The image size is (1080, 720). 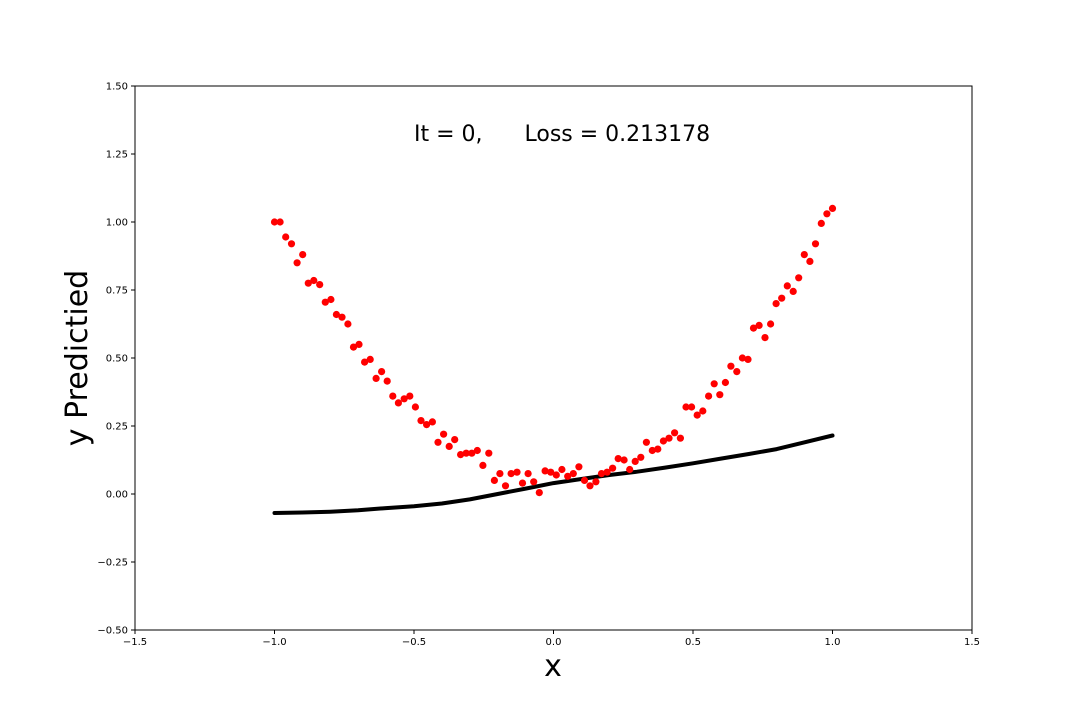 I want to click on x-tick-label: −1.0, so click(x=274, y=642).